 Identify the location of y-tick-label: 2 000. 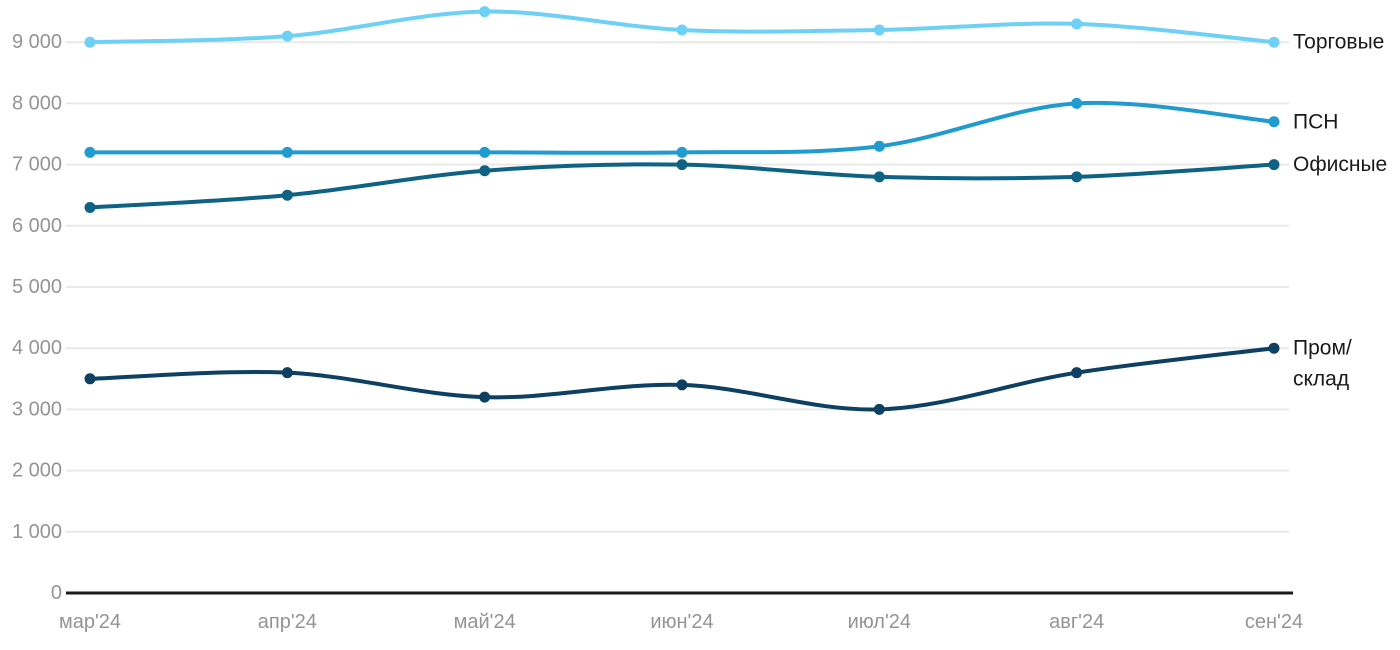
(37, 471).